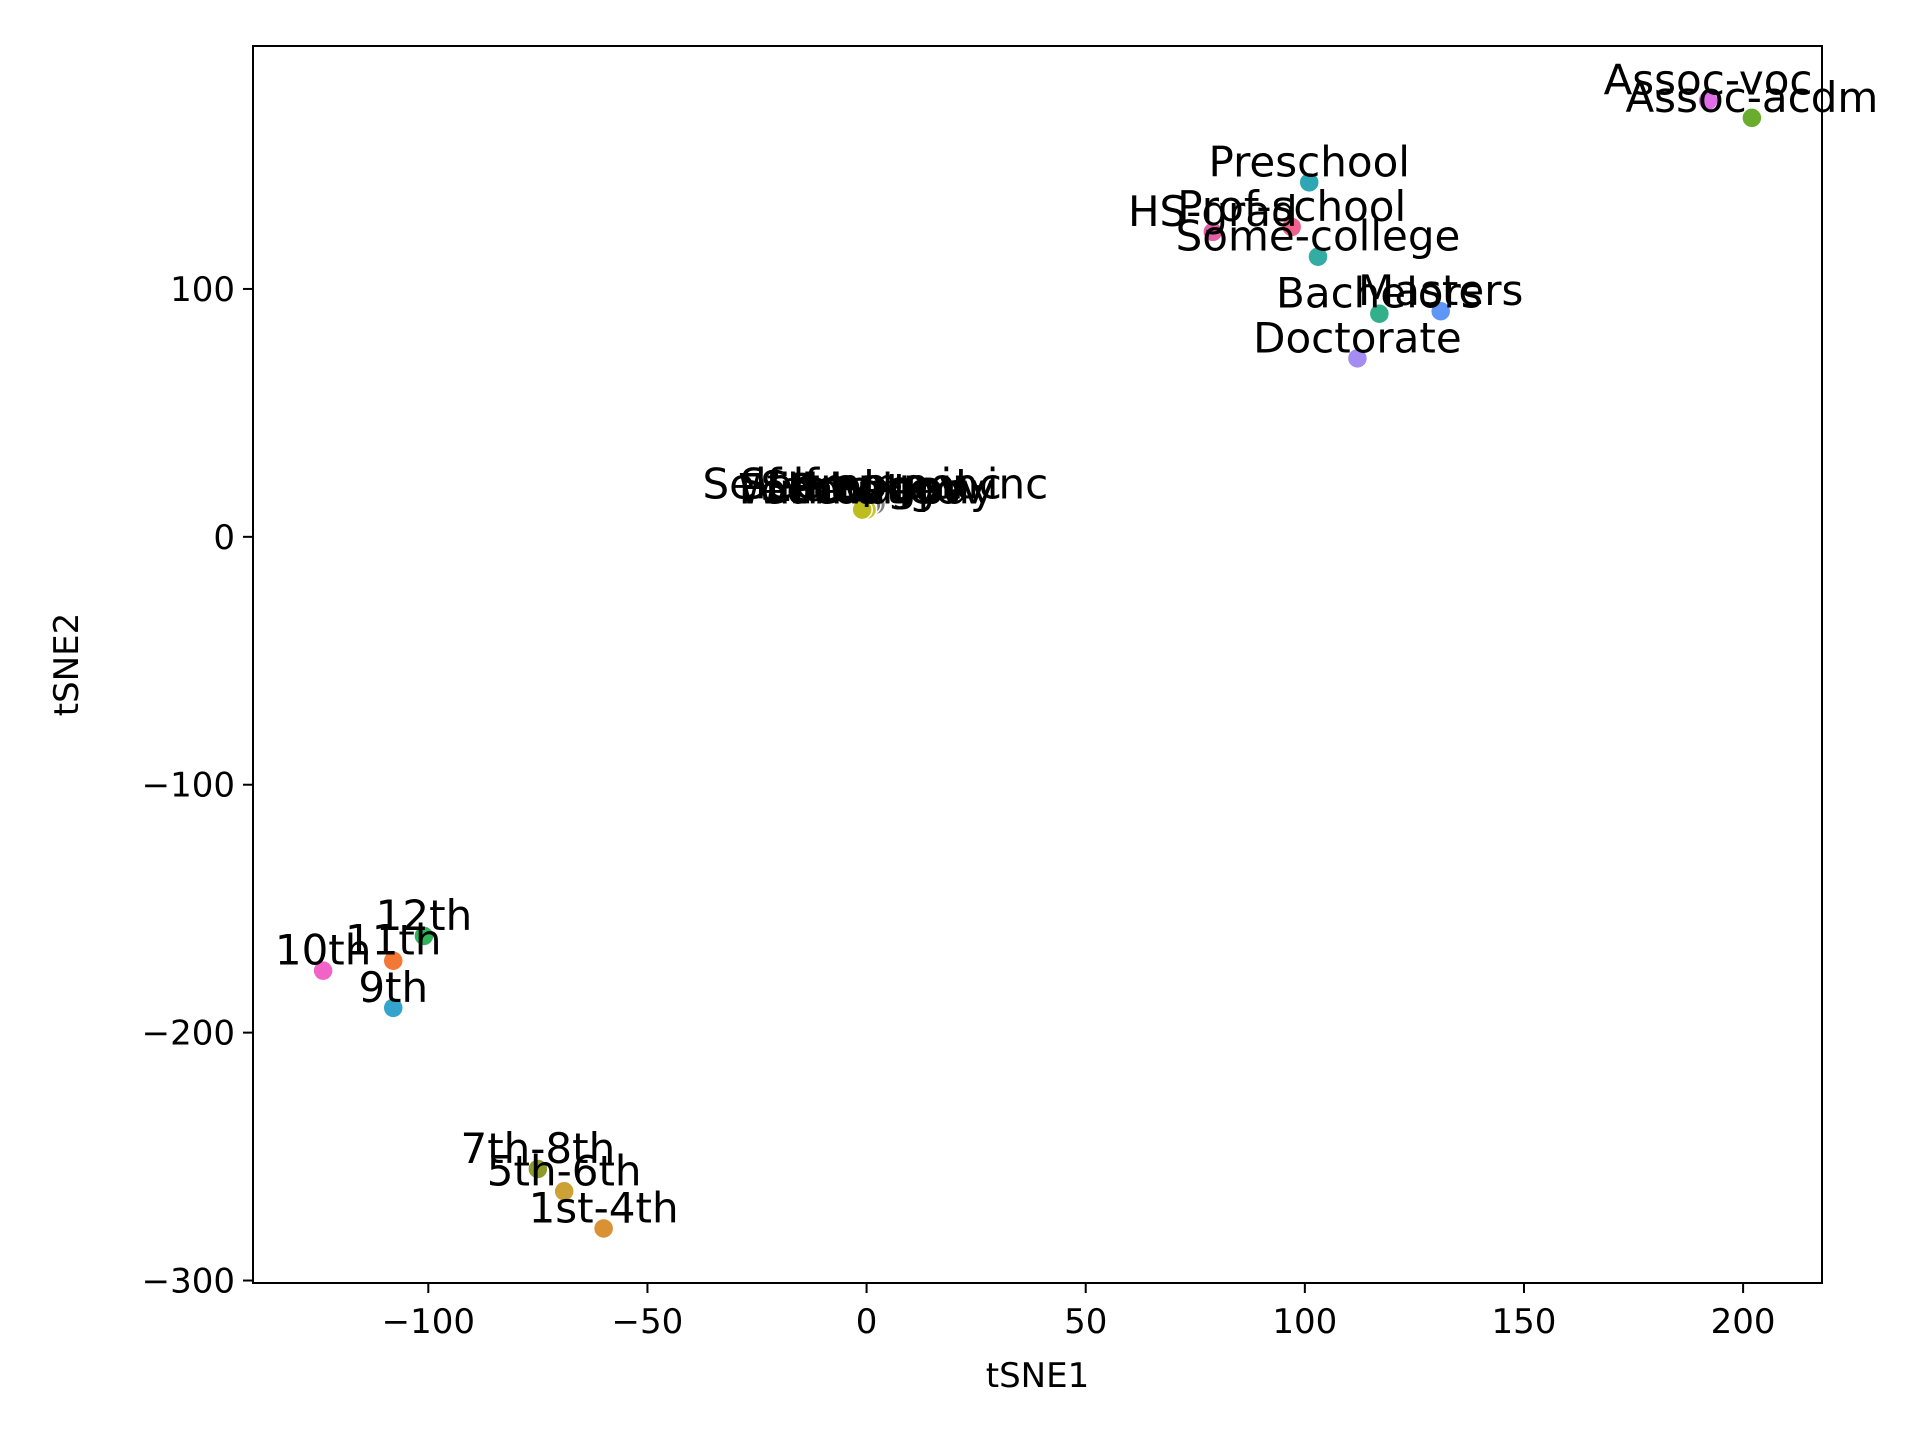 Image resolution: width=1920 pixels, height=1440 pixels. What do you see at coordinates (1743, 1322) in the screenshot?
I see `x-tick-label: 200` at bounding box center [1743, 1322].